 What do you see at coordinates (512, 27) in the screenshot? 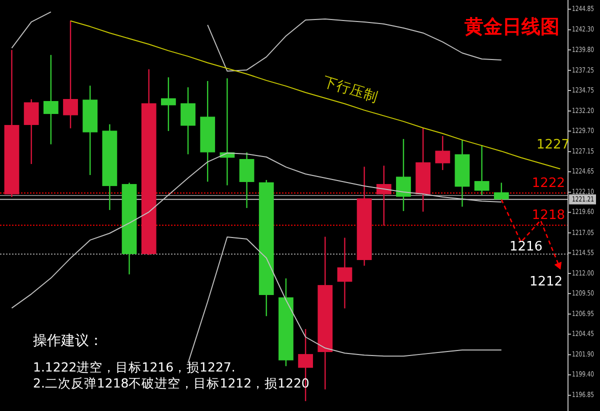
I see `text: 黄金日线图` at bounding box center [512, 27].